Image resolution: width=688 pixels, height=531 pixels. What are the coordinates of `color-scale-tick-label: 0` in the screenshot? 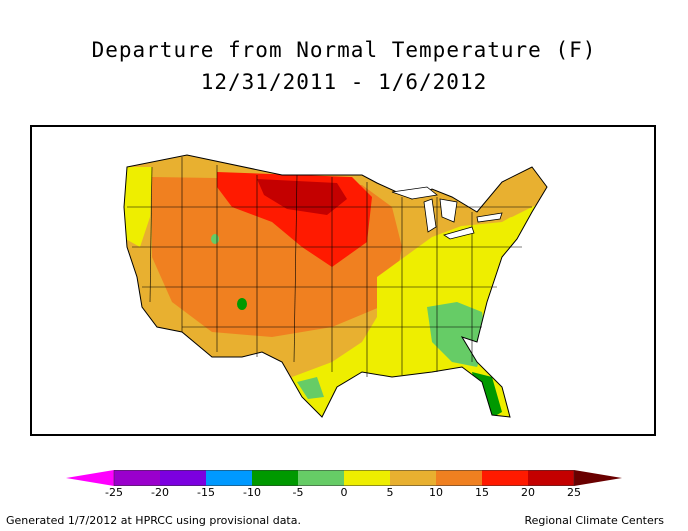 It's located at (344, 492).